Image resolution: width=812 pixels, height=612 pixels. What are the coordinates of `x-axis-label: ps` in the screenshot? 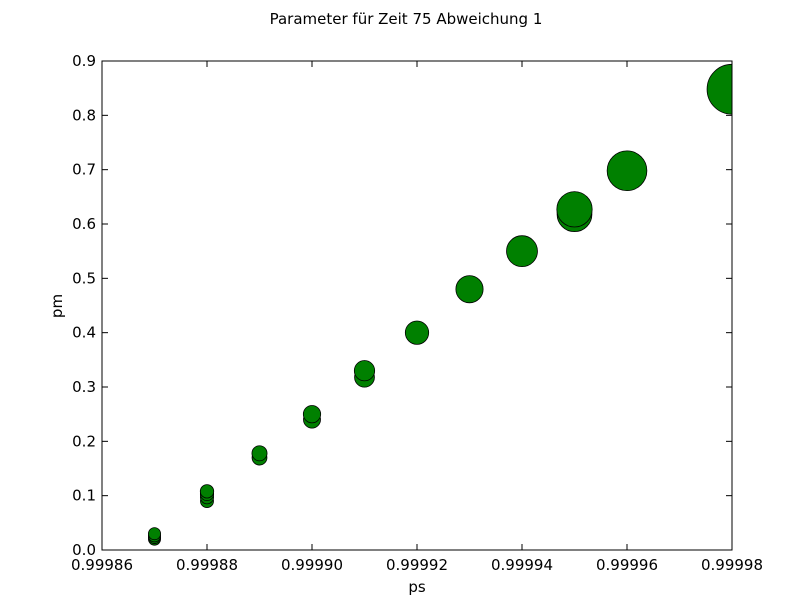 It's located at (417, 587).